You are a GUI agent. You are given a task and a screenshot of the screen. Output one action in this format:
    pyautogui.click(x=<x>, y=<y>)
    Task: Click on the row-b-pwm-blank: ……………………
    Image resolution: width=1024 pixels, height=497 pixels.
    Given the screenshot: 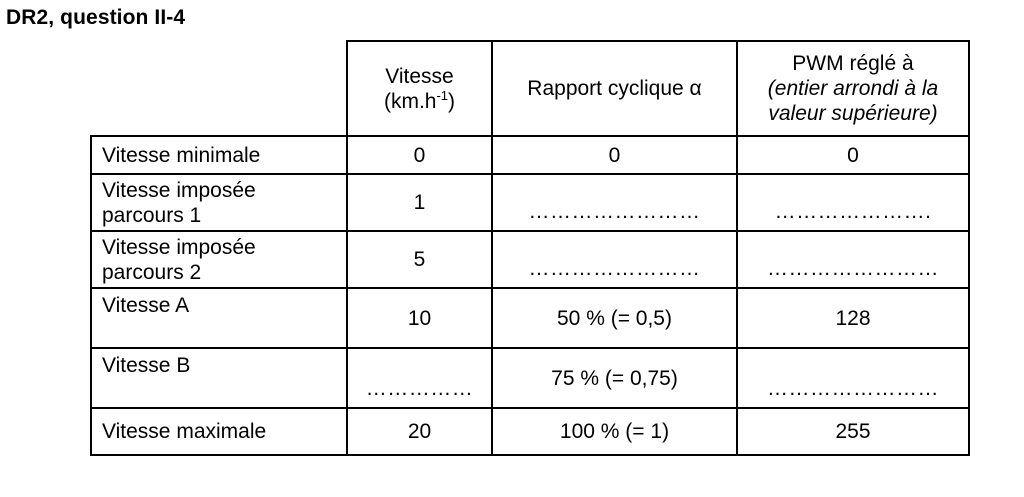 What is the action you would take?
    pyautogui.click(x=854, y=379)
    